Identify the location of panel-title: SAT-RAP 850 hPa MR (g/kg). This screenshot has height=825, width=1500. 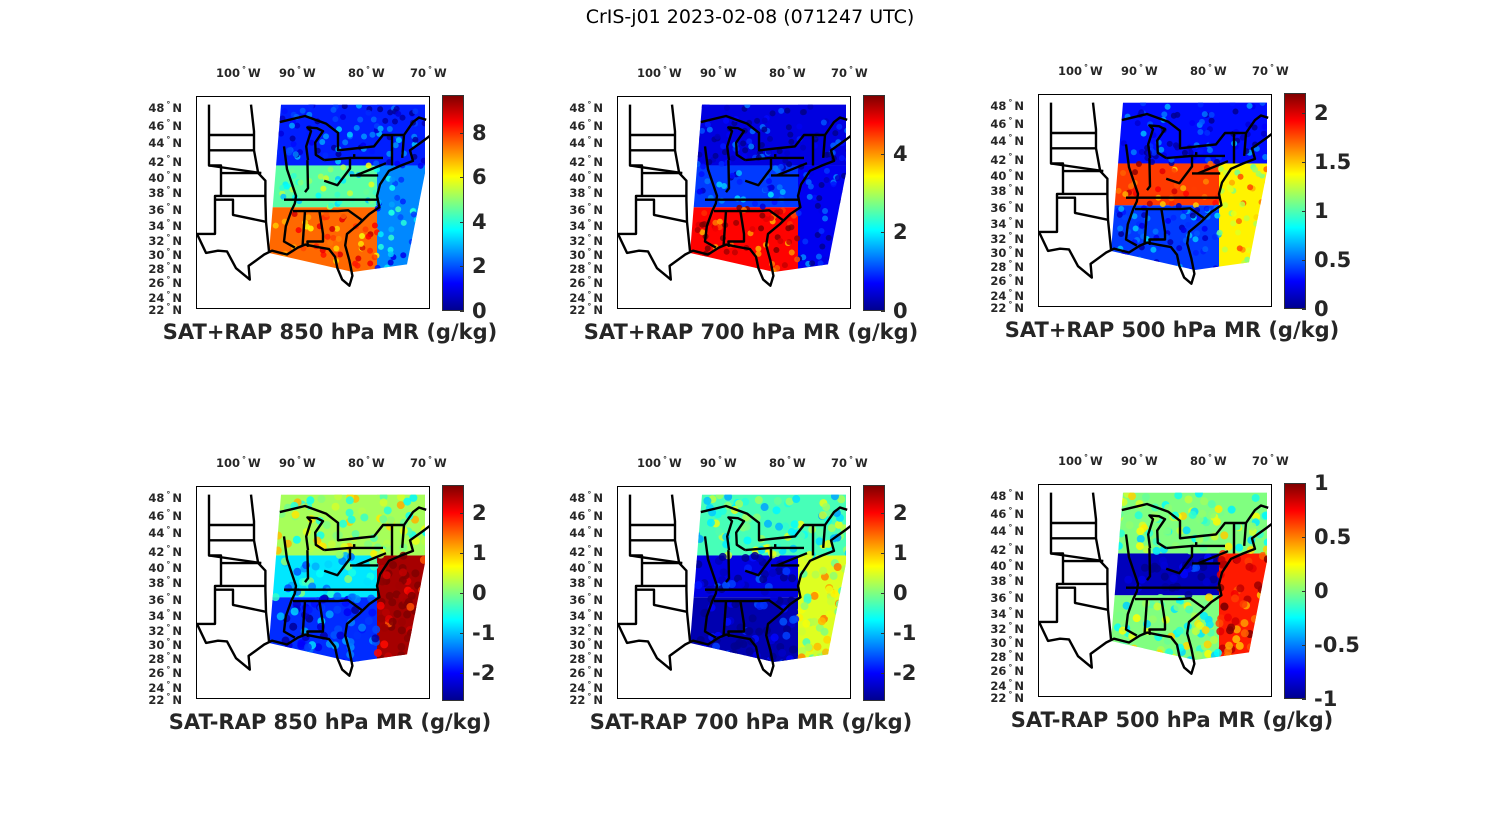
(330, 722).